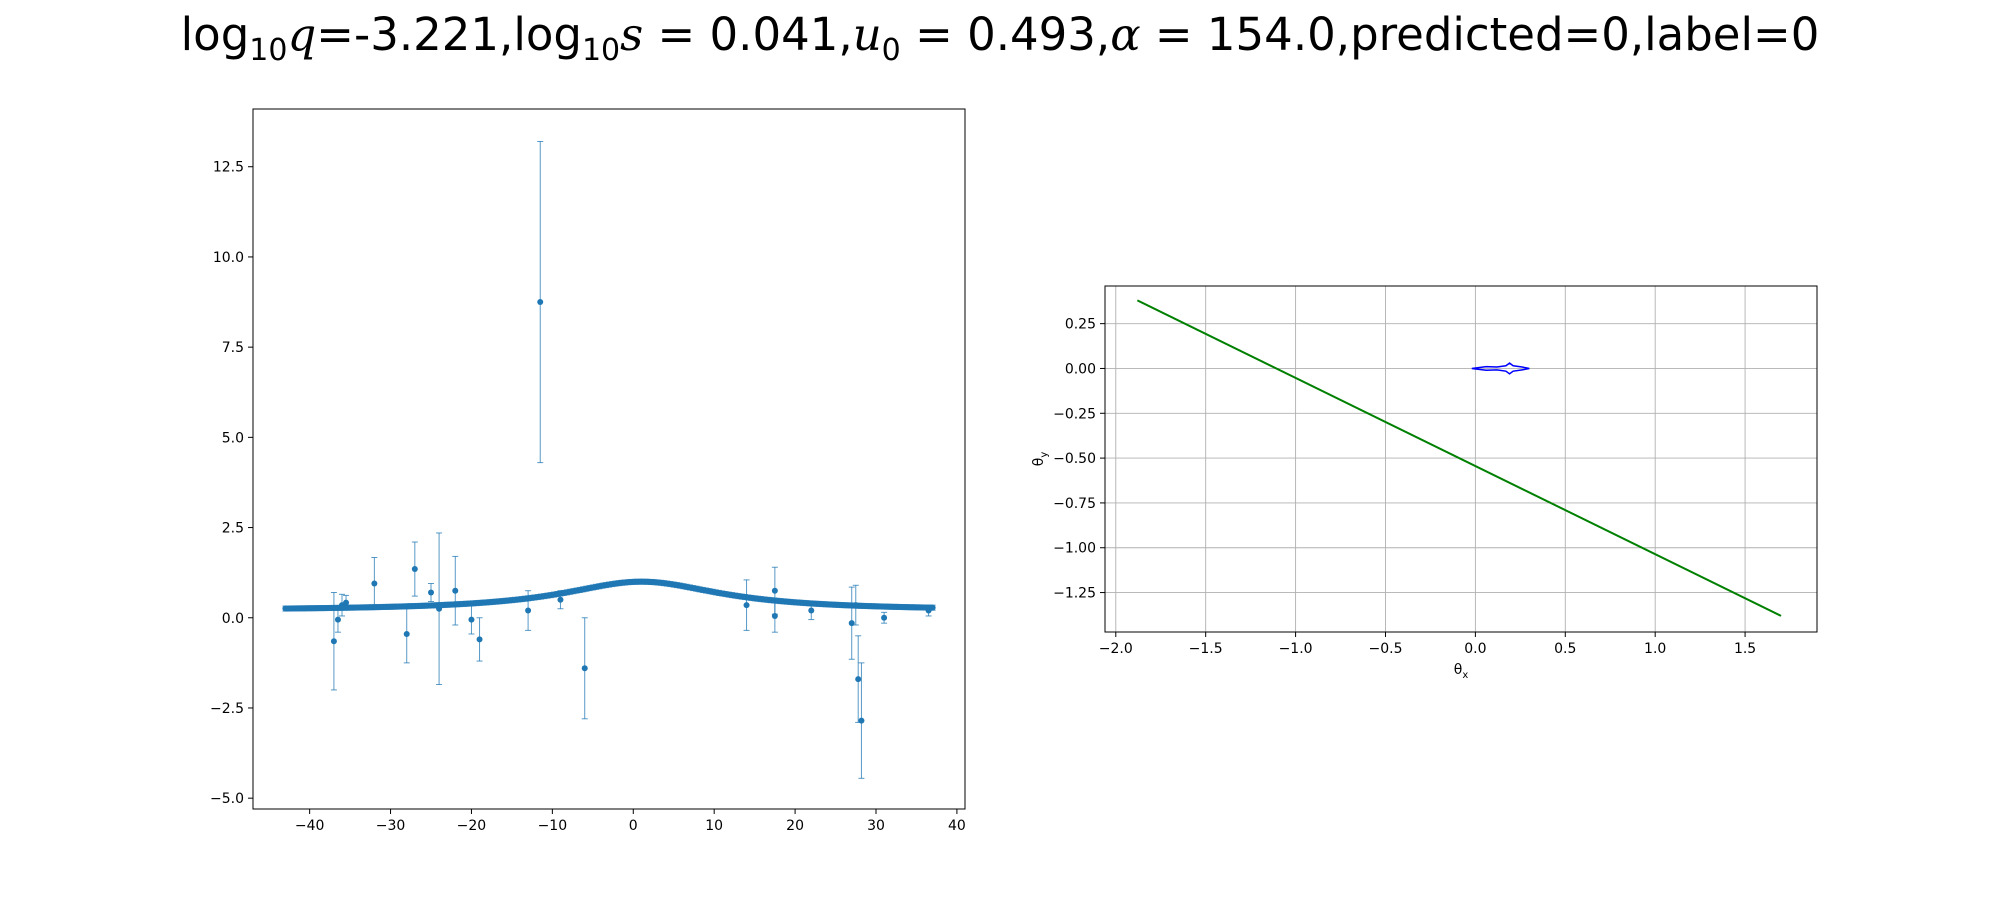 The image size is (2000, 900). Describe the element at coordinates (1245, 34) in the screenshot. I see `title-alpha-value: = 154.0,` at that location.